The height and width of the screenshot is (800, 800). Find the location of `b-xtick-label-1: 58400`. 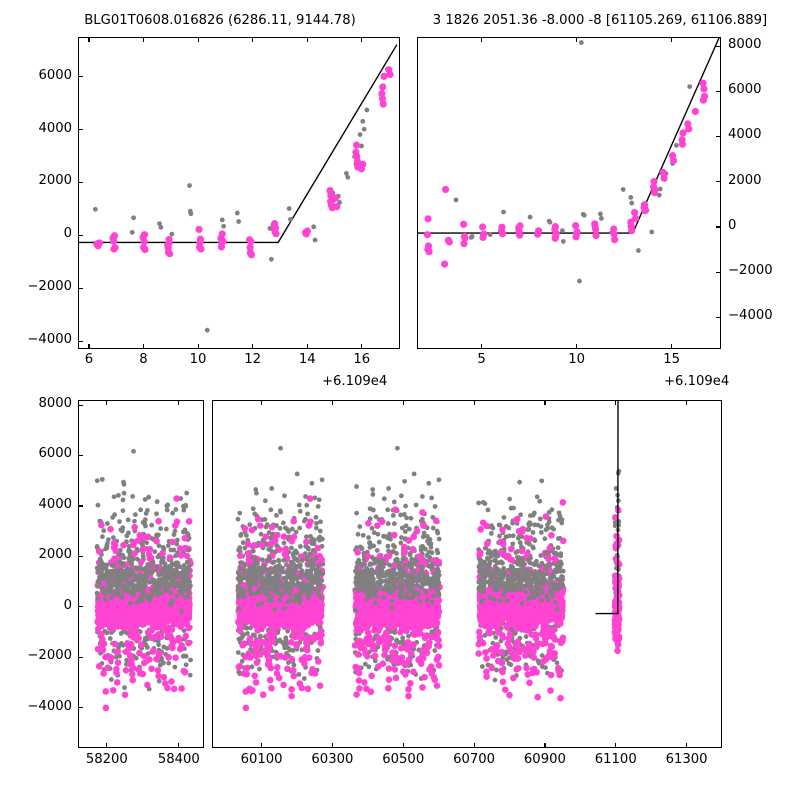

b-xtick-label-1: 58400 is located at coordinates (178, 759).